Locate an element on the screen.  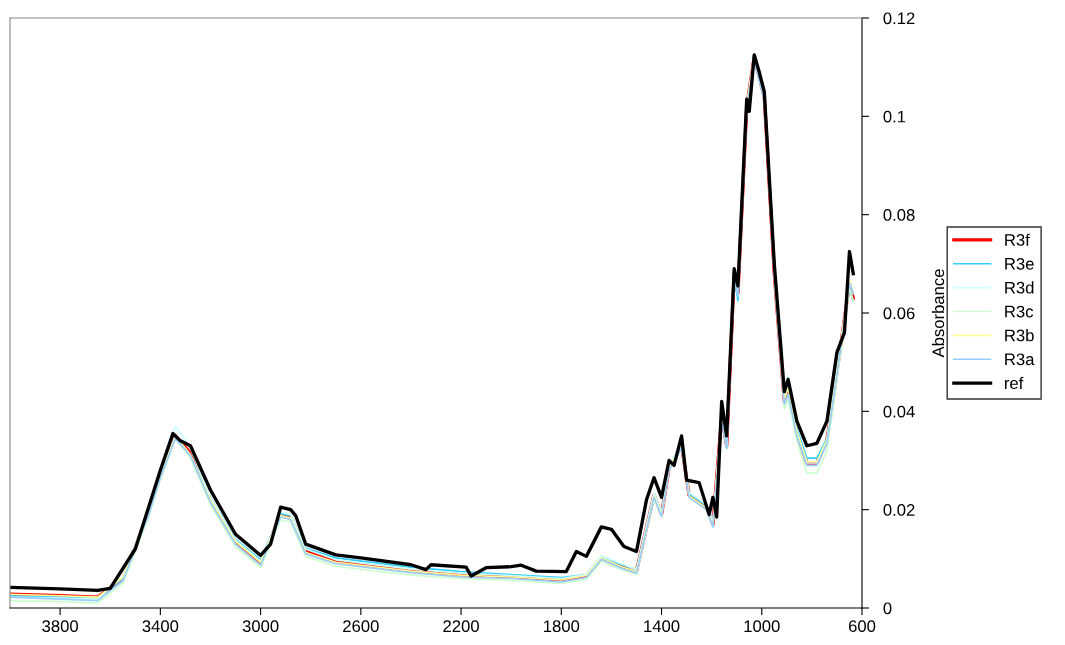
y-tick-label: 0.1 is located at coordinates (894, 116).